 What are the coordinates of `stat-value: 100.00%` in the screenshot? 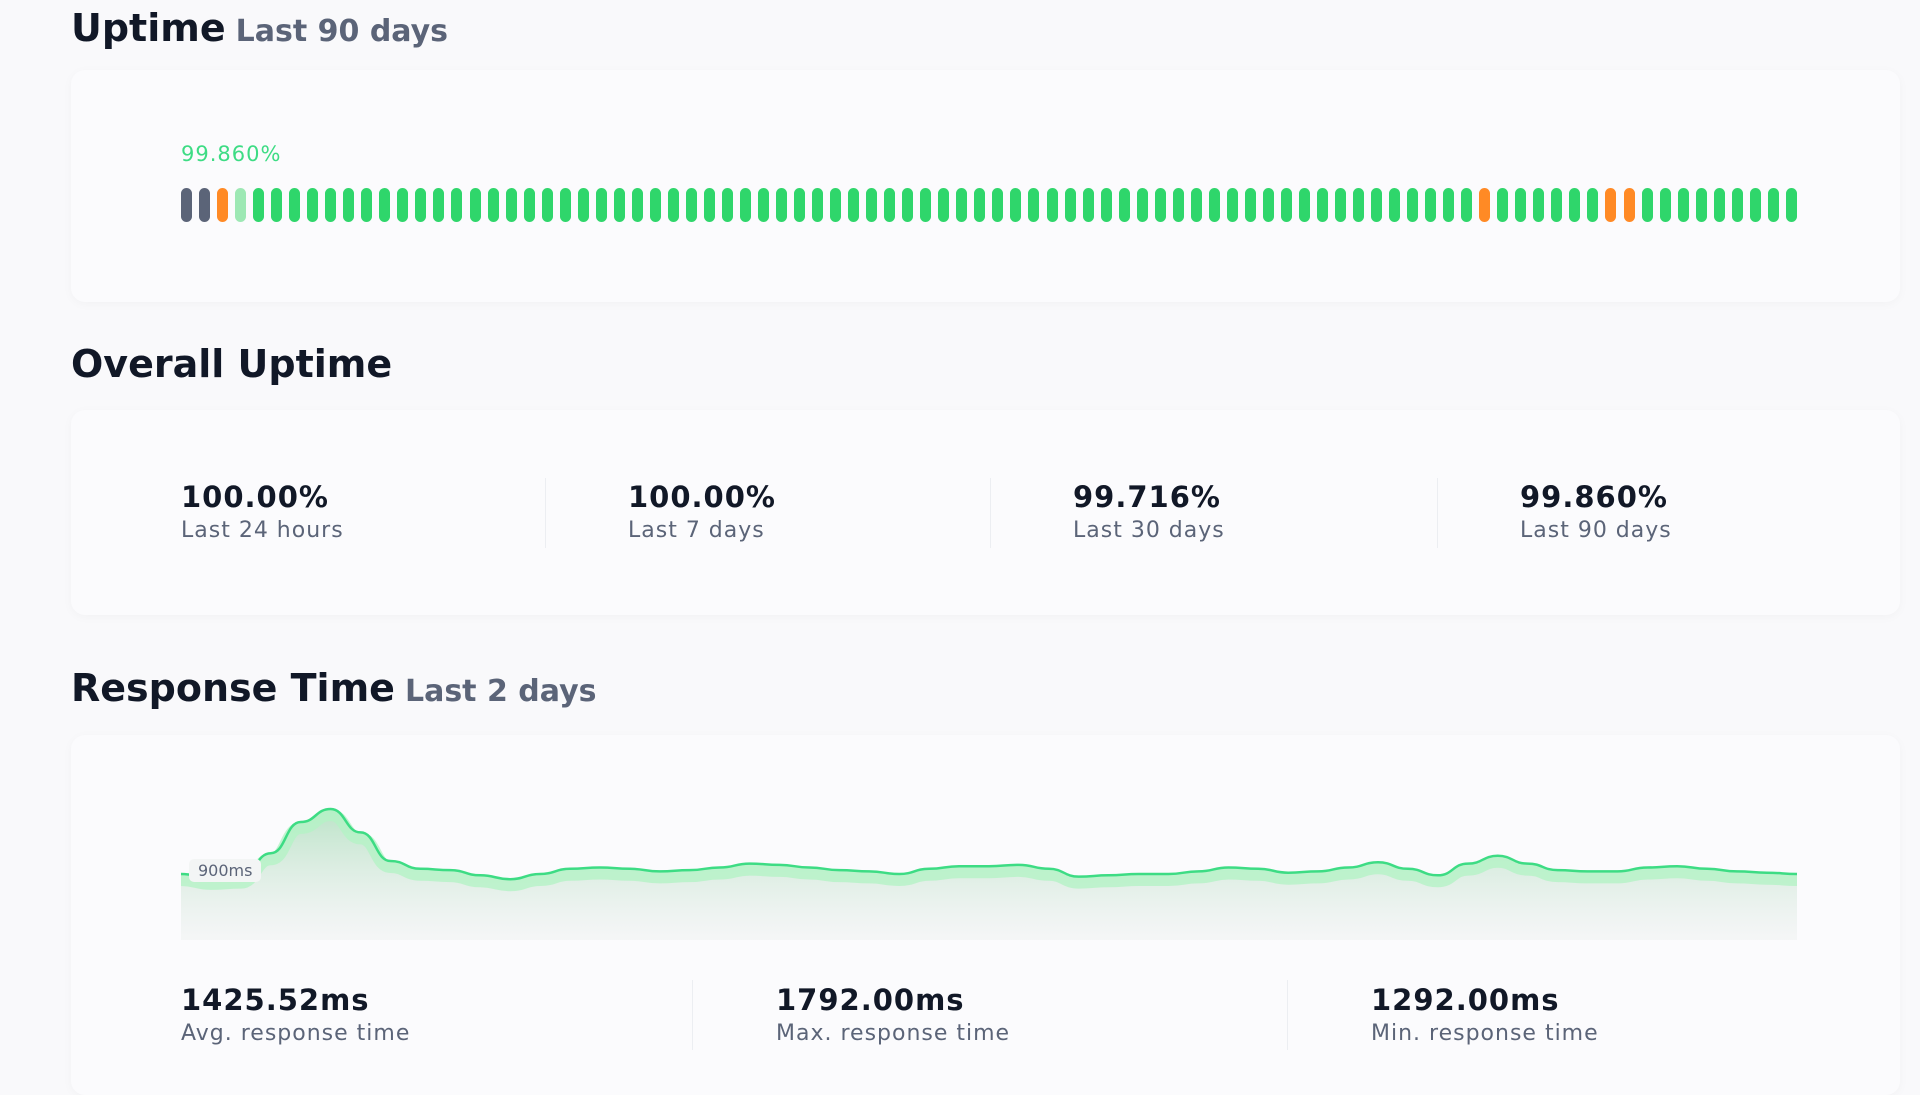 It's located at (255, 497).